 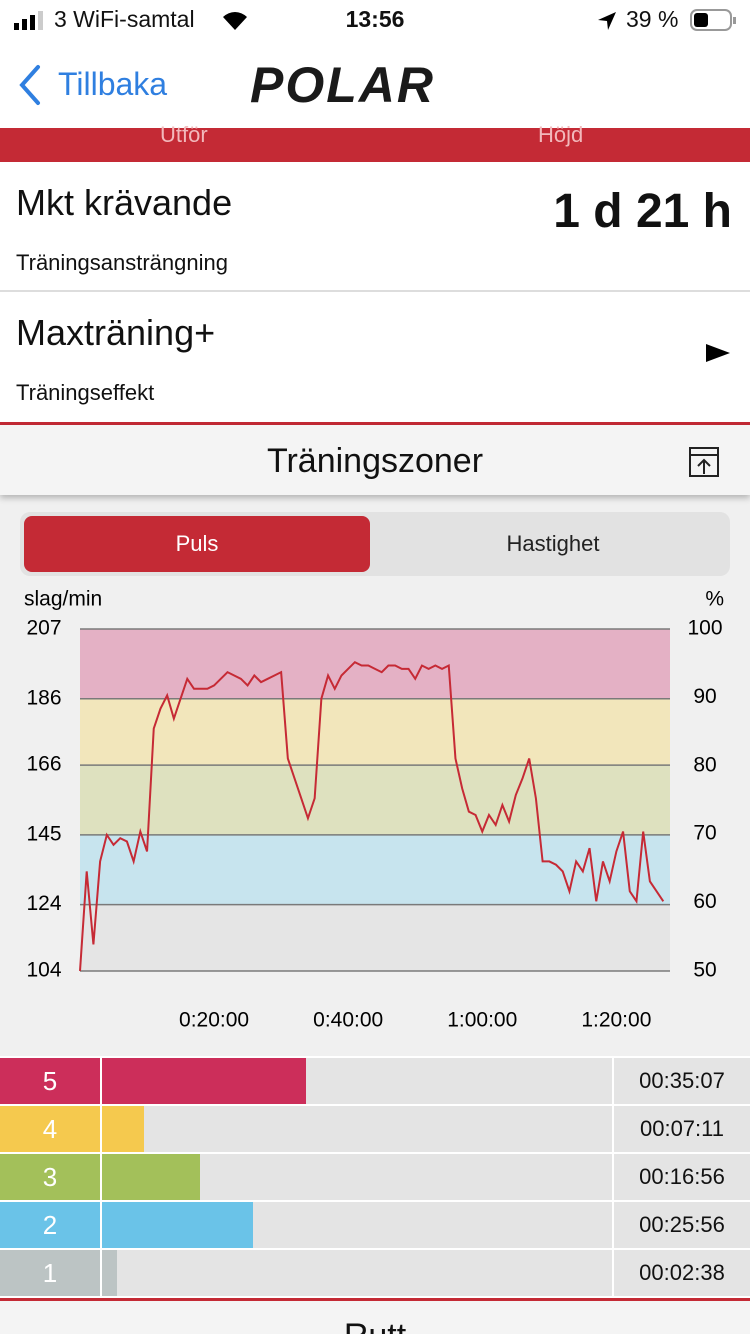 What do you see at coordinates (43, 833) in the screenshot?
I see `y-tick-label: 145` at bounding box center [43, 833].